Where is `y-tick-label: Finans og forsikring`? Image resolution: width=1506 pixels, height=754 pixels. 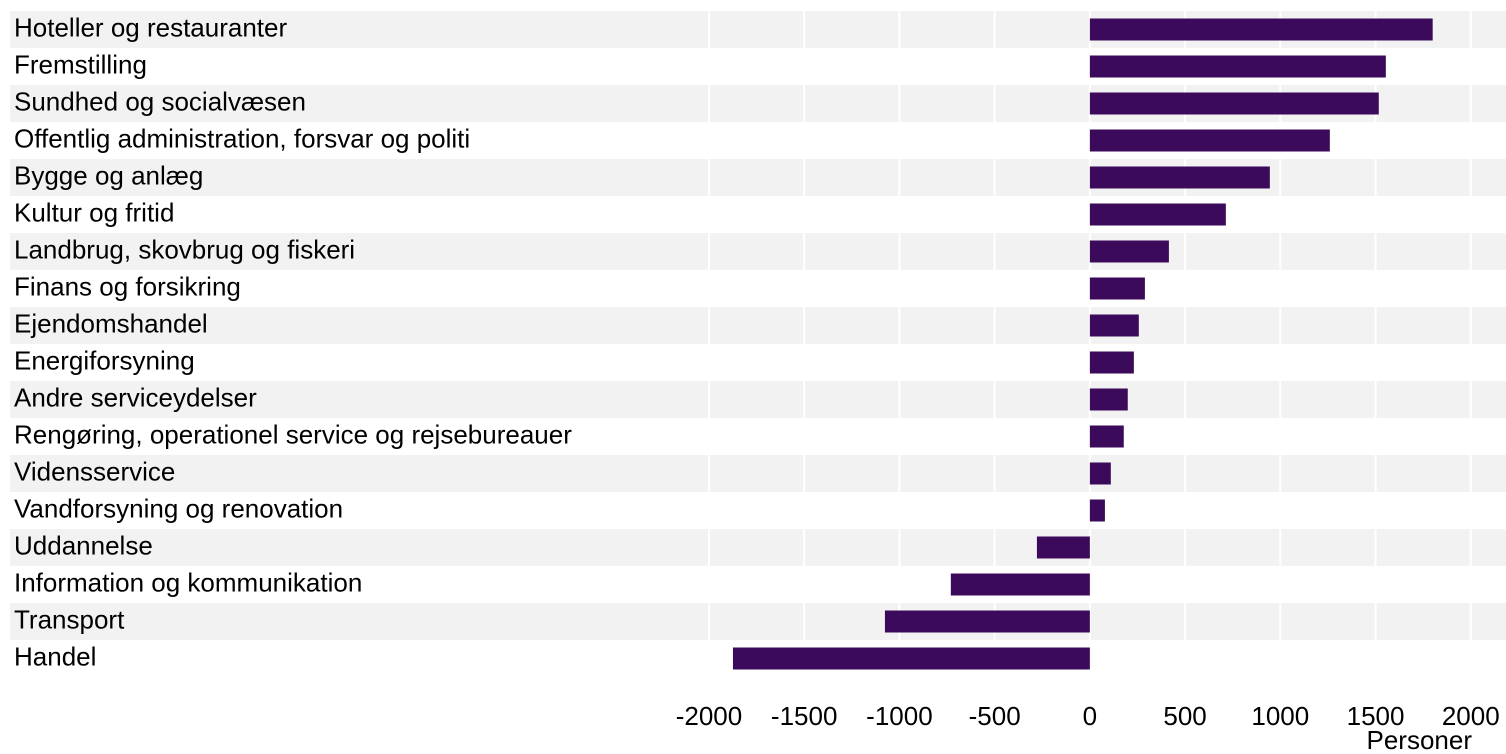 y-tick-label: Finans og forsikring is located at coordinates (127, 286).